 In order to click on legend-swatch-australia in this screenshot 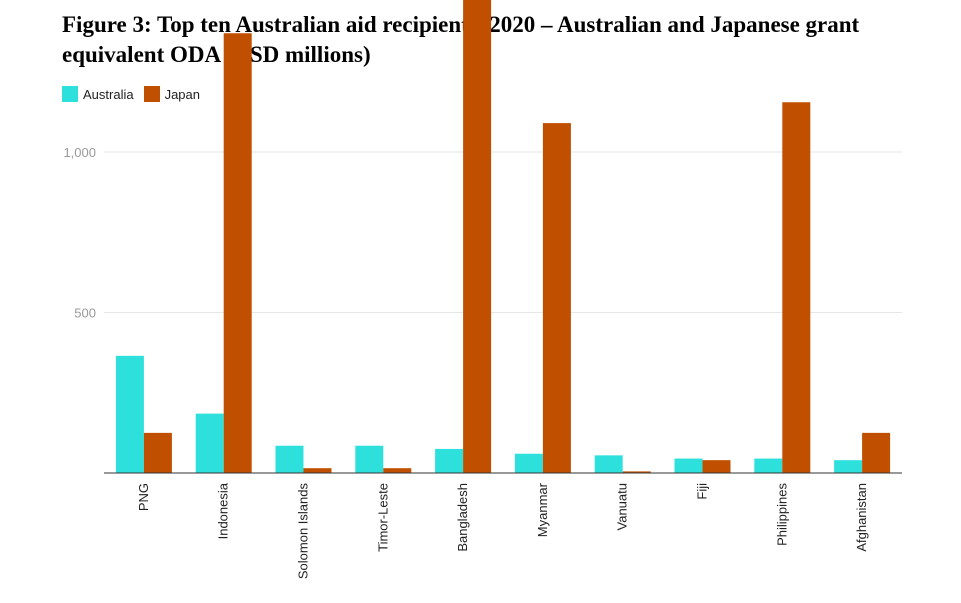, I will do `click(70, 94)`.